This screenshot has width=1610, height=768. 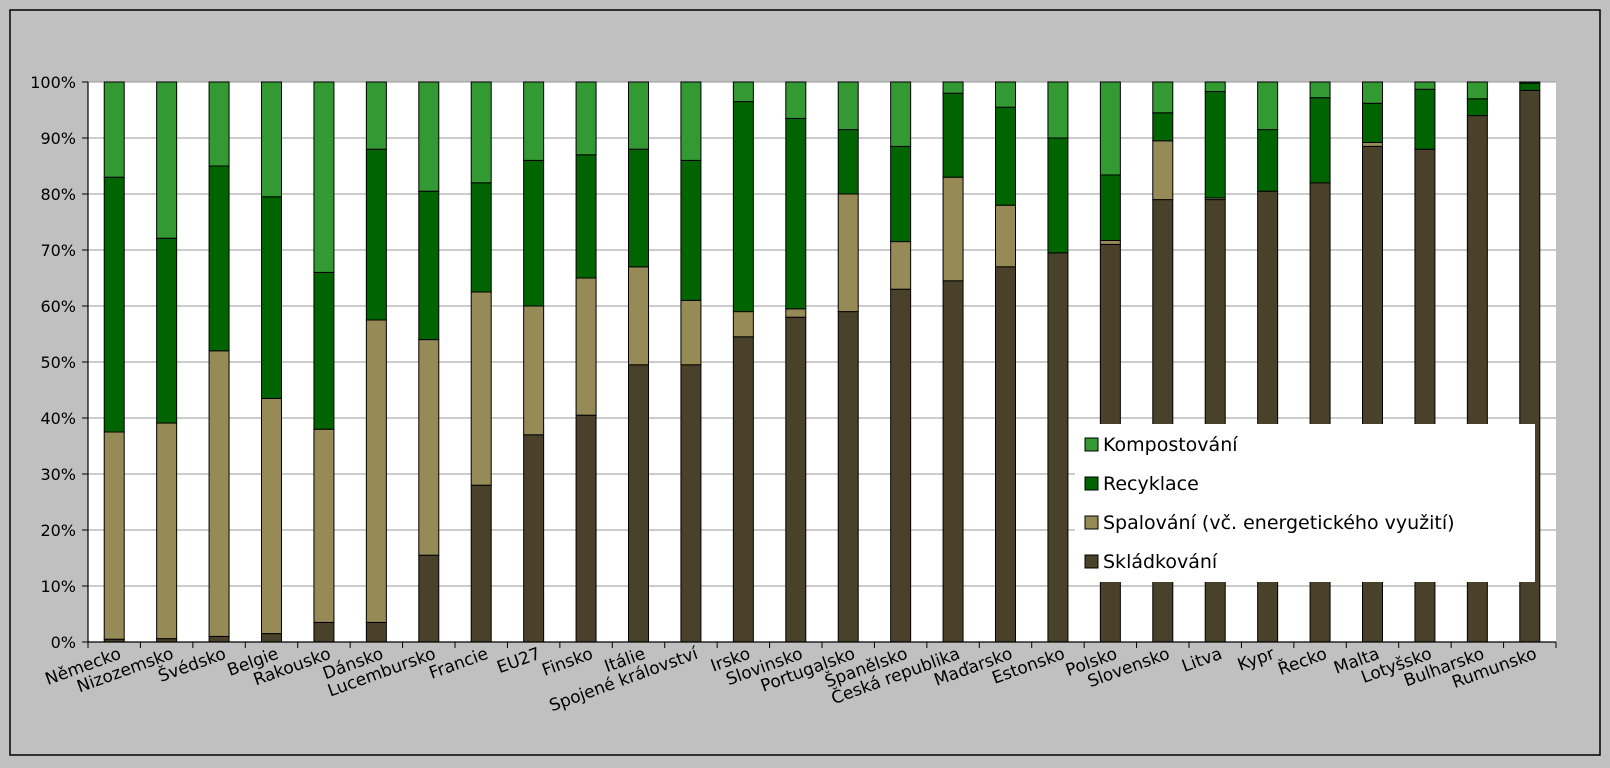 What do you see at coordinates (58, 250) in the screenshot?
I see `y-tick-label: 70%` at bounding box center [58, 250].